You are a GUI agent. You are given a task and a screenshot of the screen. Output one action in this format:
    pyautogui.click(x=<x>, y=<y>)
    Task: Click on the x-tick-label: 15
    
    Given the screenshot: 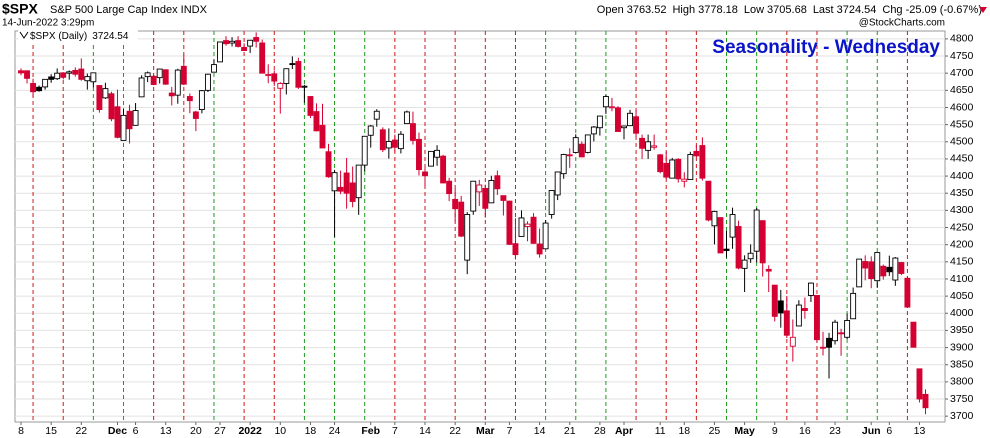 What is the action you would take?
    pyautogui.click(x=51, y=431)
    